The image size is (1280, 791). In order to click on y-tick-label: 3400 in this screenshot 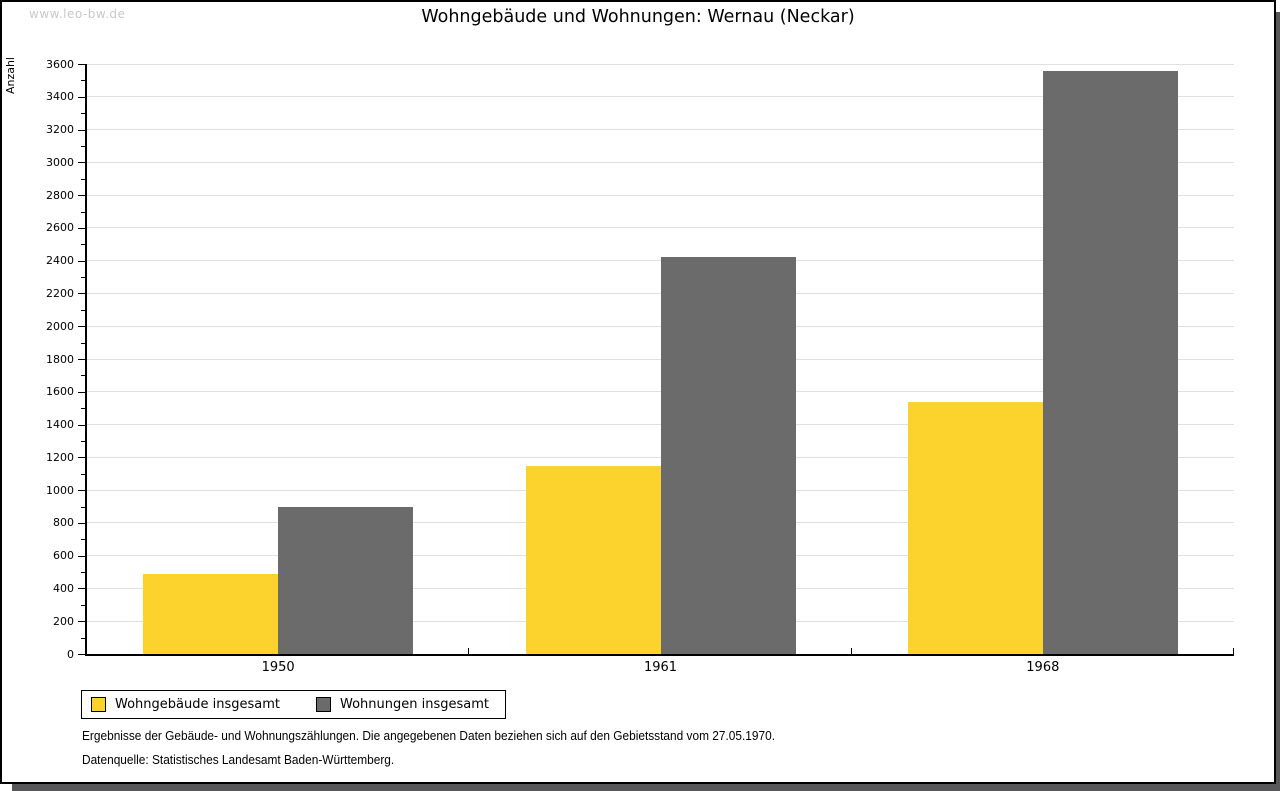, I will do `click(60, 97)`.